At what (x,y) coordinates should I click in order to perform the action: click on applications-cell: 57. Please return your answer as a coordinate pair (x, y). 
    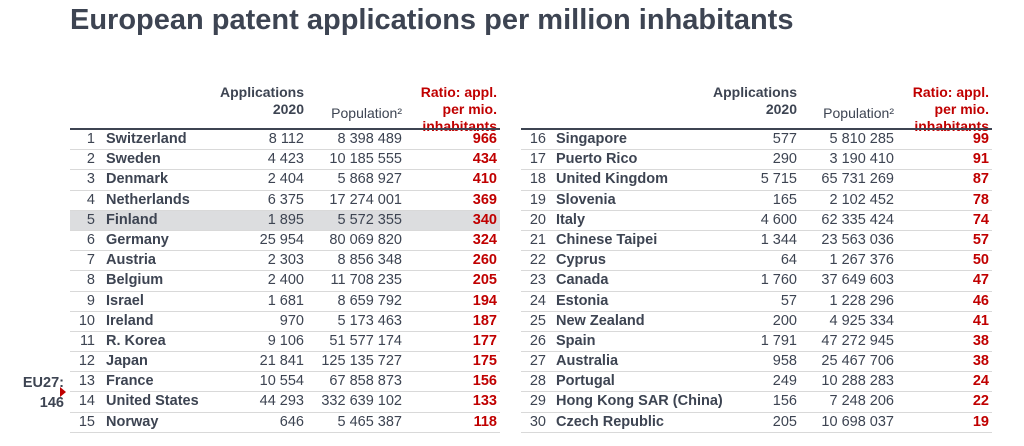
    Looking at the image, I should click on (788, 300).